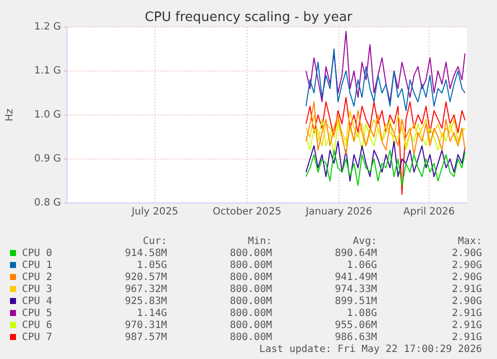 The width and height of the screenshot is (497, 359). I want to click on text: 890.64M, so click(355, 254).